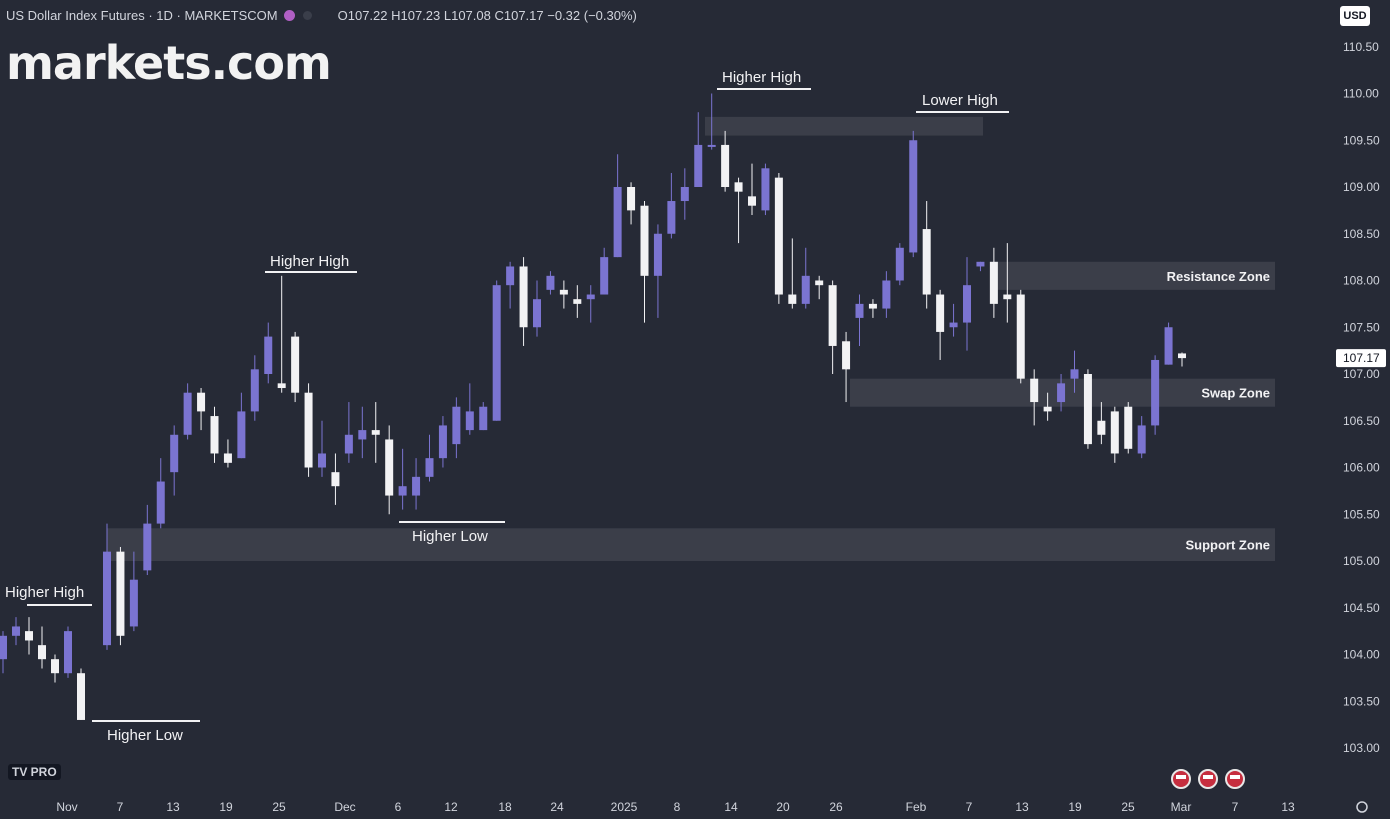 The image size is (1390, 819). I want to click on time-tick-label: 2025, so click(624, 807).